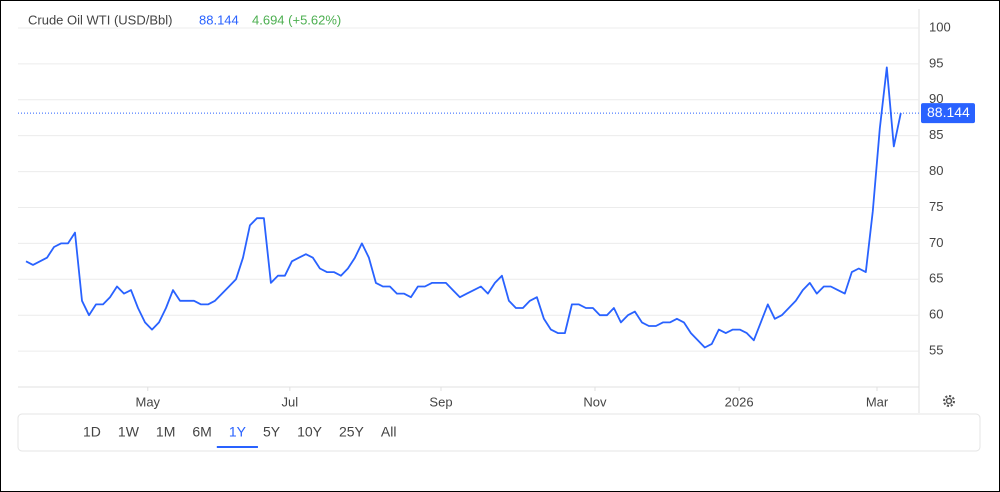  I want to click on y-tick-label: 60, so click(936, 314).